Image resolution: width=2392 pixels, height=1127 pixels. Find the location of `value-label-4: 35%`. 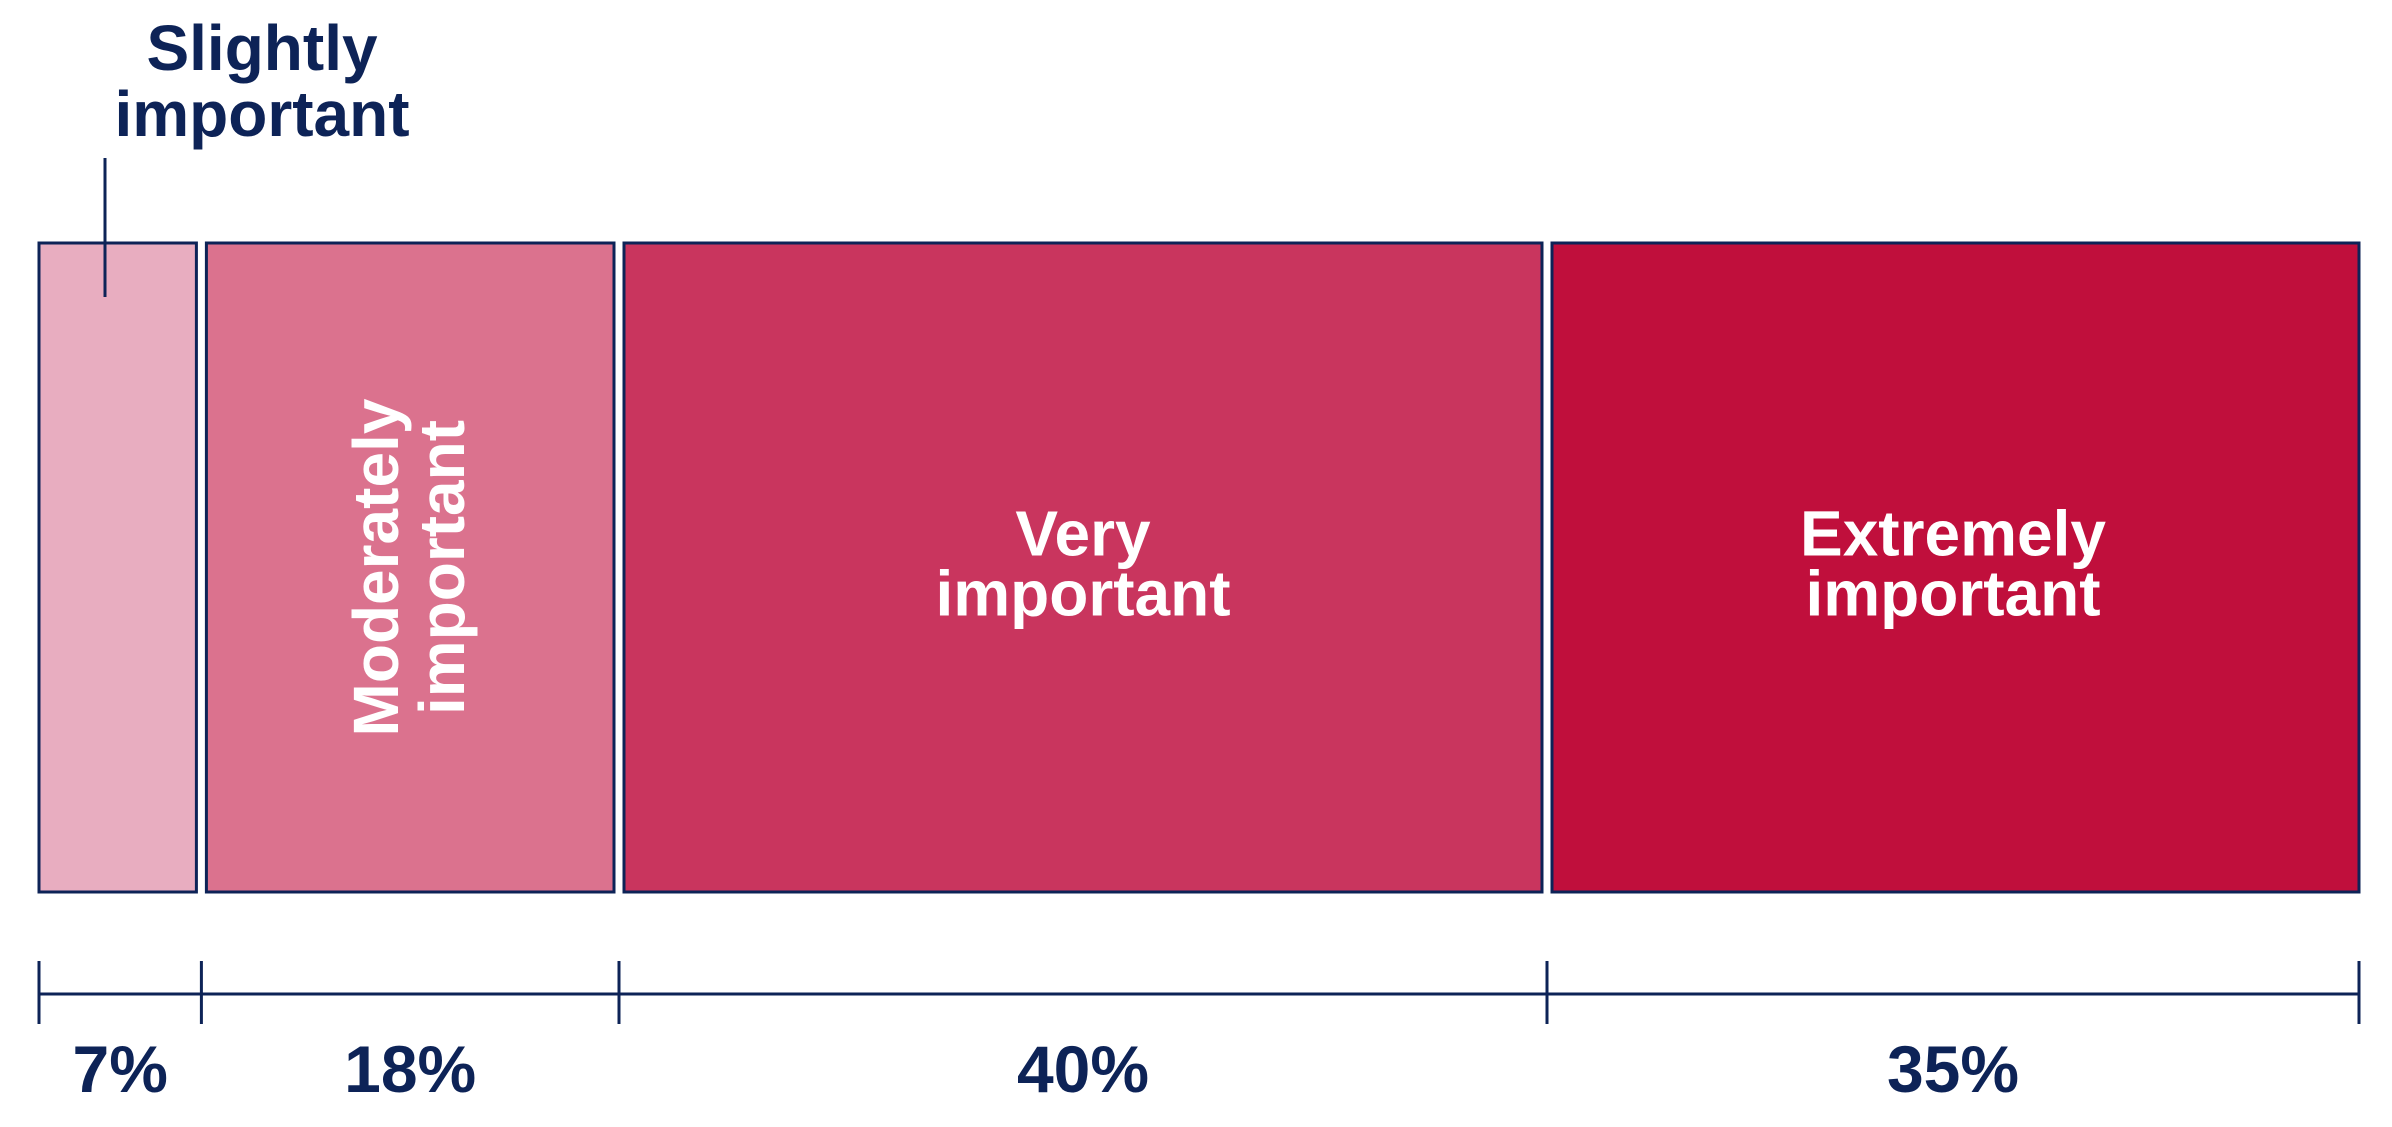

value-label-4: 35% is located at coordinates (1953, 1069).